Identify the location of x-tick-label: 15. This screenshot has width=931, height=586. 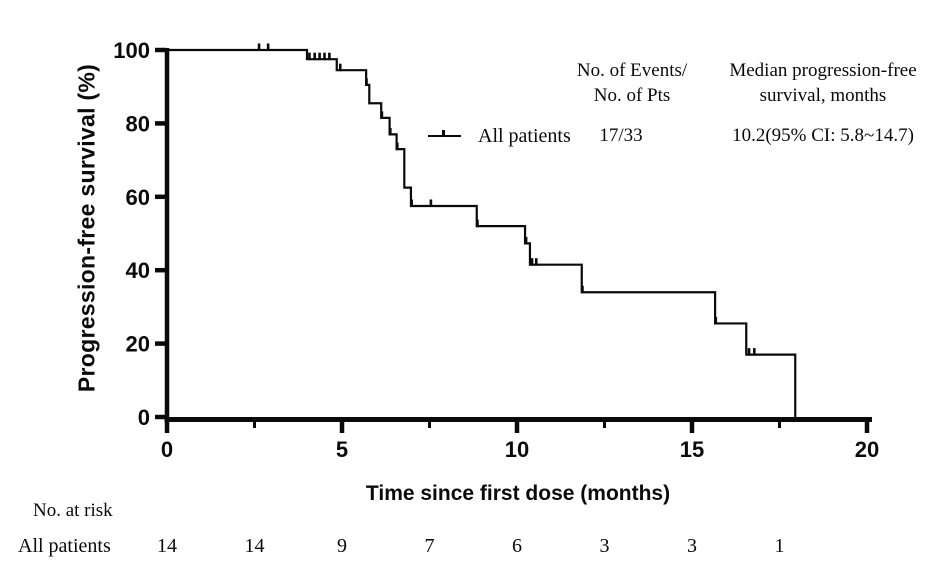
(692, 449).